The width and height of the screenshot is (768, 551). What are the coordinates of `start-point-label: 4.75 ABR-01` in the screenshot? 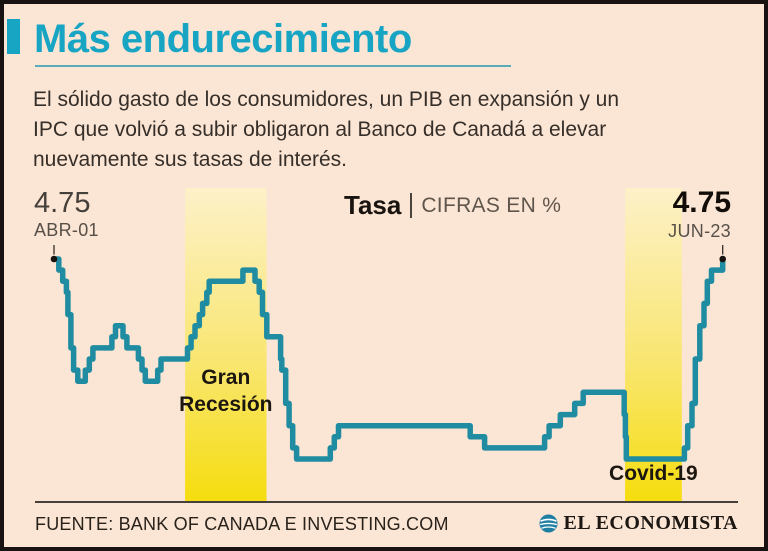 It's located at (66, 214).